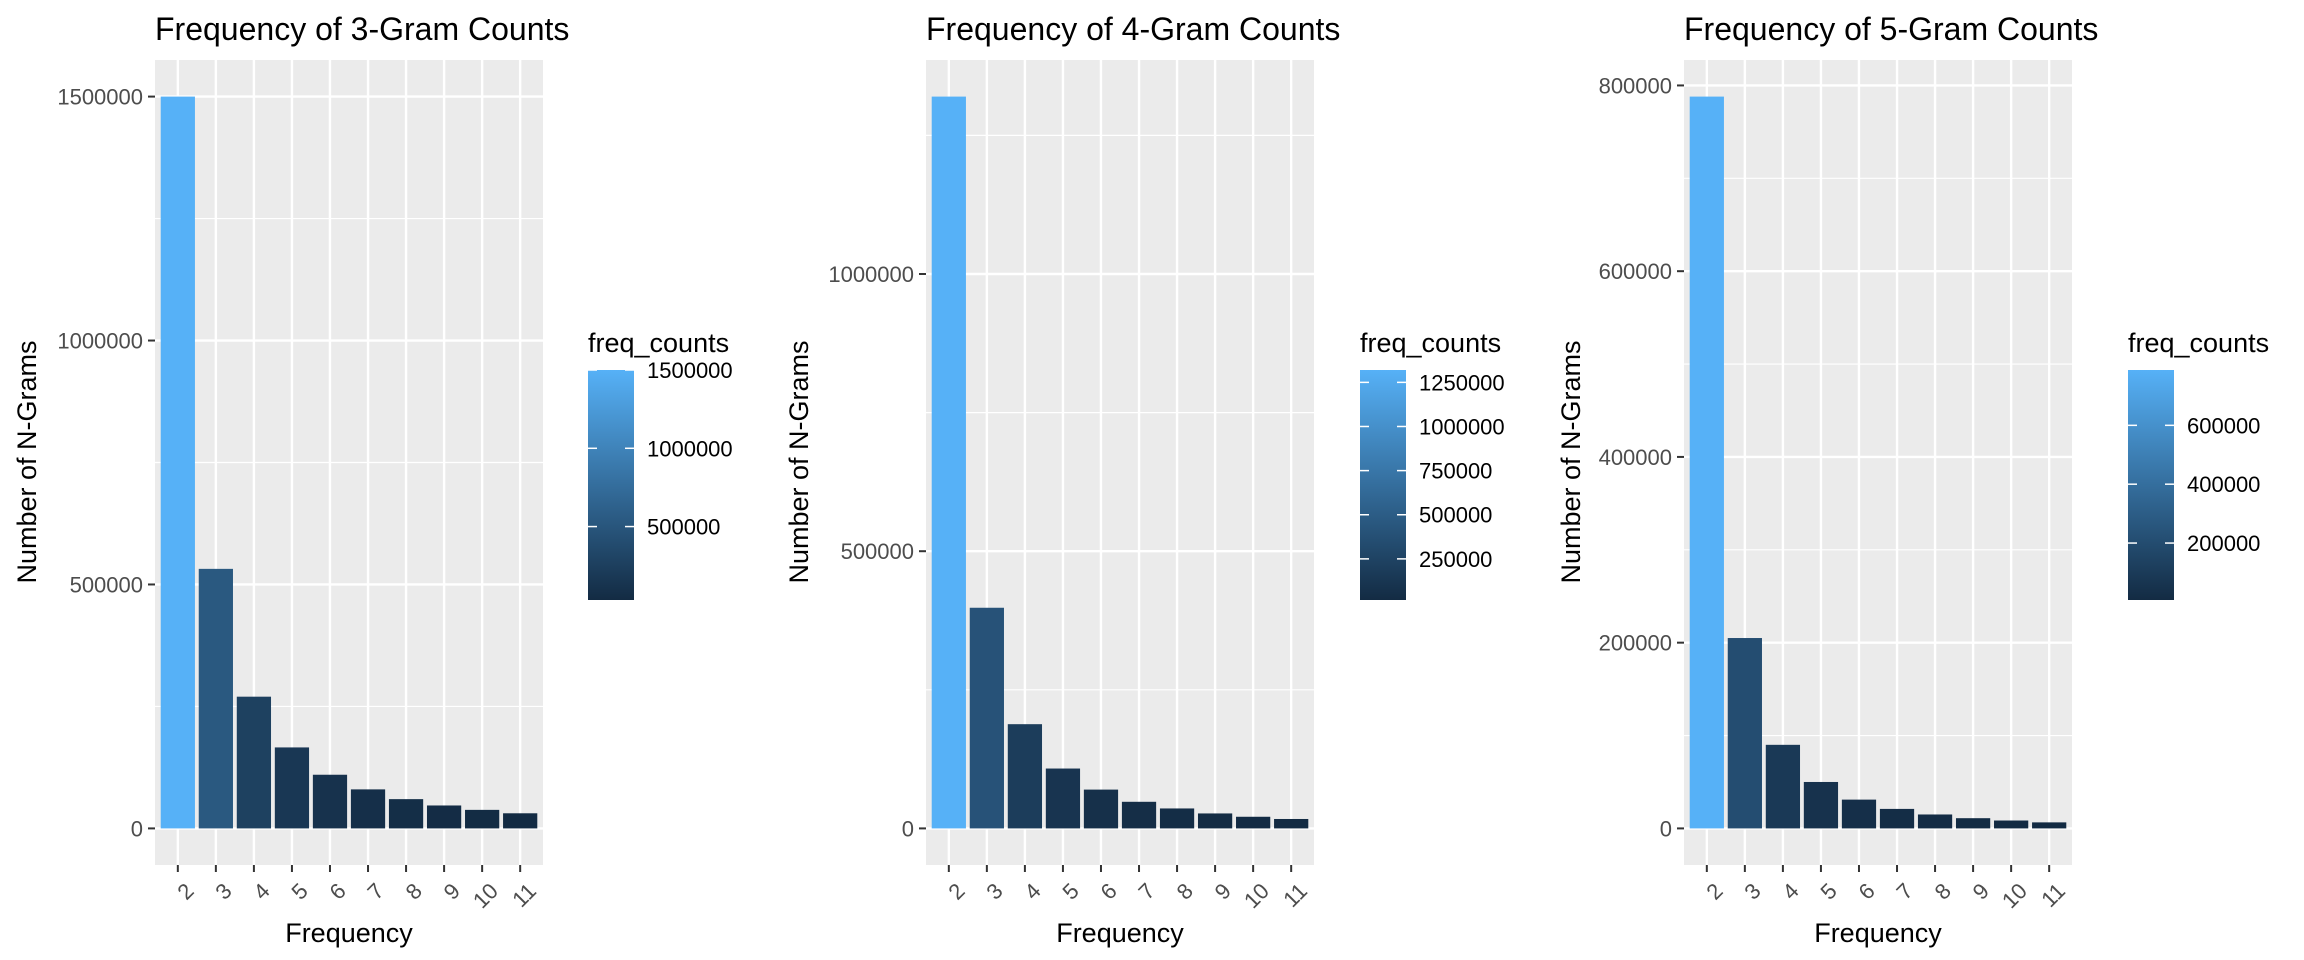 The width and height of the screenshot is (2304, 960). What do you see at coordinates (362, 29) in the screenshot?
I see `chart-title: Frequency of 3-Gram Counts` at bounding box center [362, 29].